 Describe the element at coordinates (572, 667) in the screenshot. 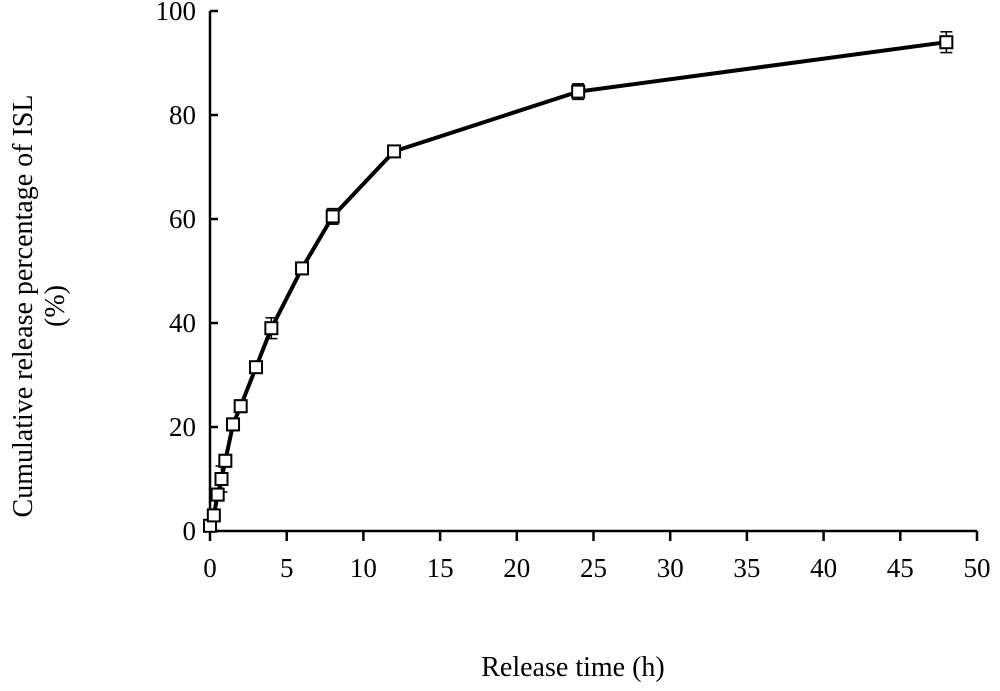

I see `x-axis-title: Release time (h)` at that location.